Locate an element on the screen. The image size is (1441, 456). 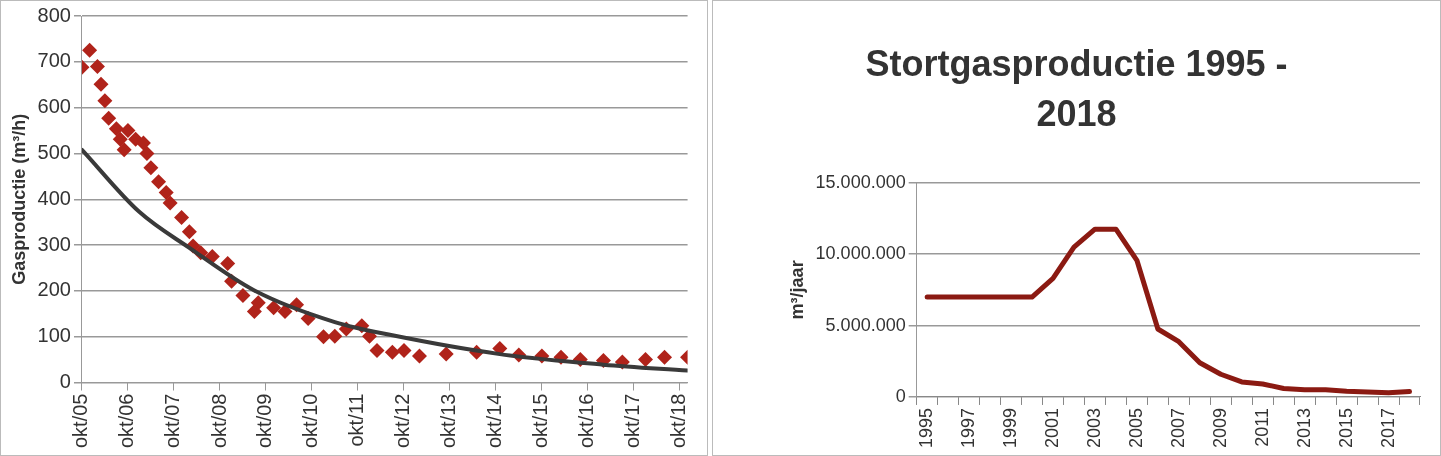
x-tick-label: 1995 is located at coordinates (926, 427).